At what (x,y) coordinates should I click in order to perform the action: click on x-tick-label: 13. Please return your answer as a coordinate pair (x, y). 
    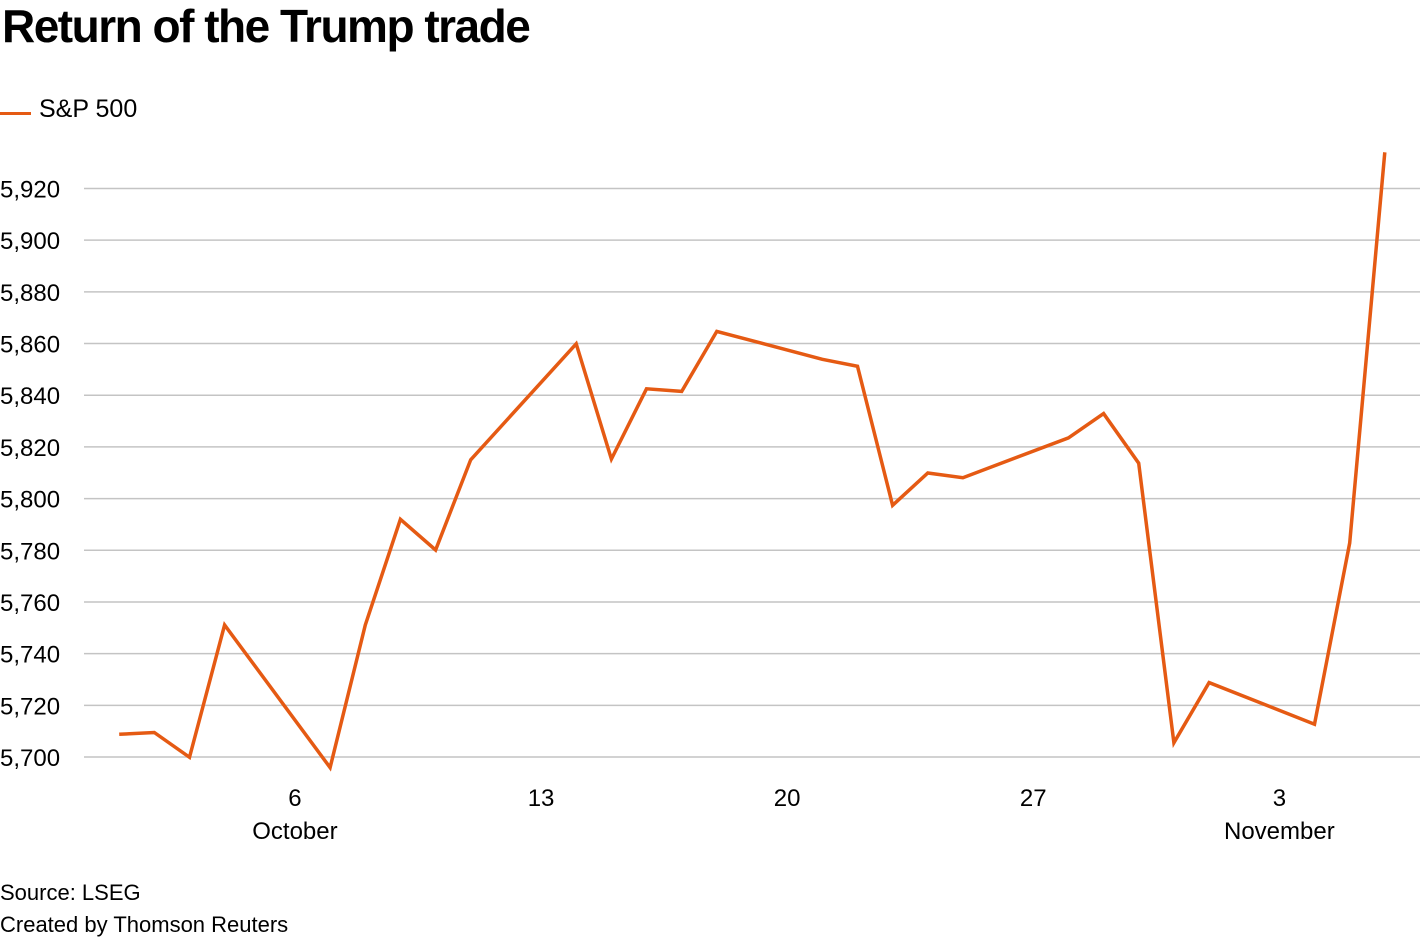
    Looking at the image, I should click on (541, 798).